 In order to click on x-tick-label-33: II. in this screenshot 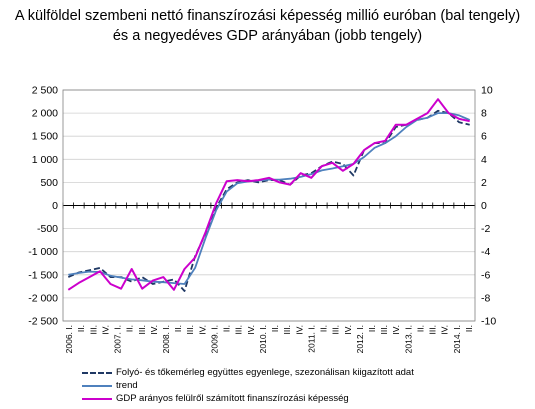, I will do `click(469, 328)`.